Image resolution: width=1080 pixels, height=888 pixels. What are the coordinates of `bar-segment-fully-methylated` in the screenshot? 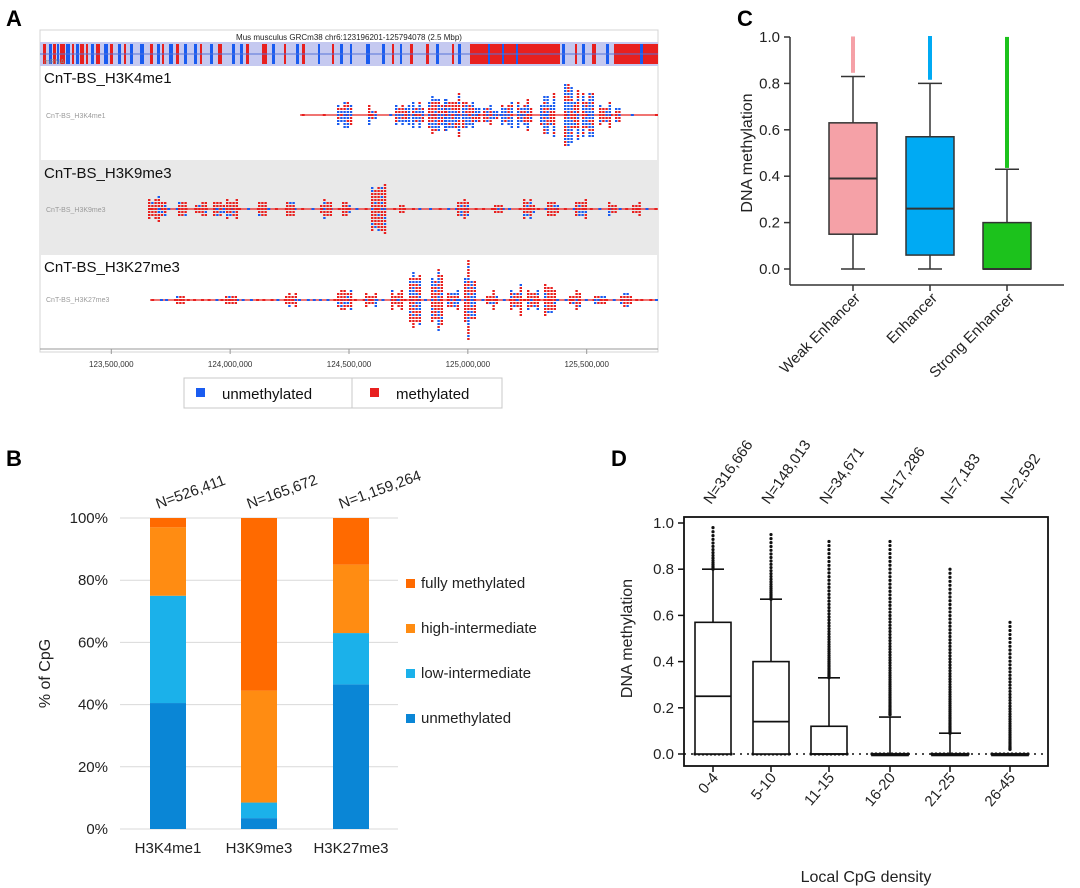 It's located at (351, 541).